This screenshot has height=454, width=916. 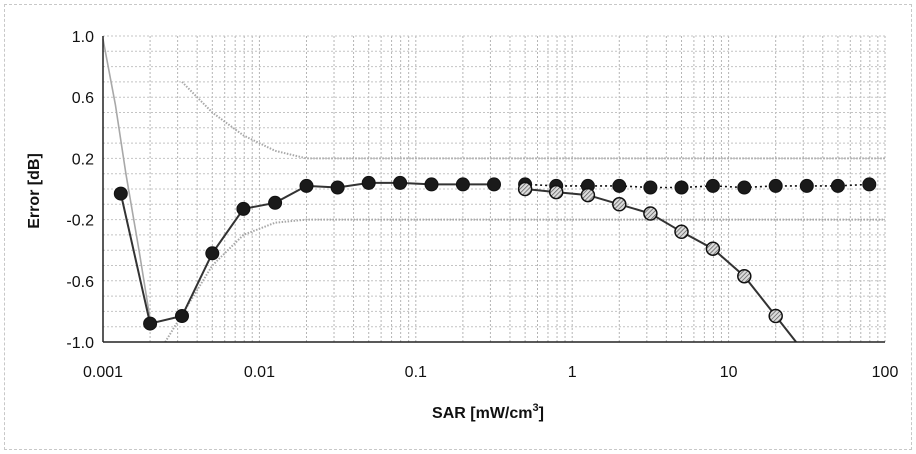 I want to click on x-tick-label: 0.01, so click(x=259, y=372).